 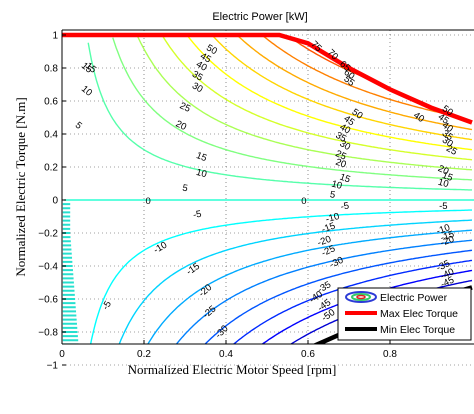 I want to click on y-tick-label: −0.2, so click(x=48, y=234).